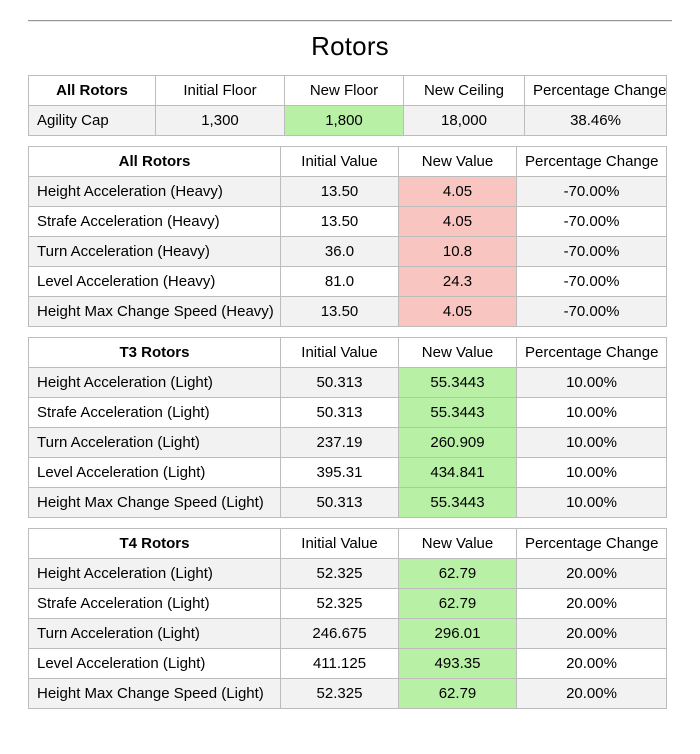  I want to click on percentage-change-cell: 38.46%, so click(595, 120).